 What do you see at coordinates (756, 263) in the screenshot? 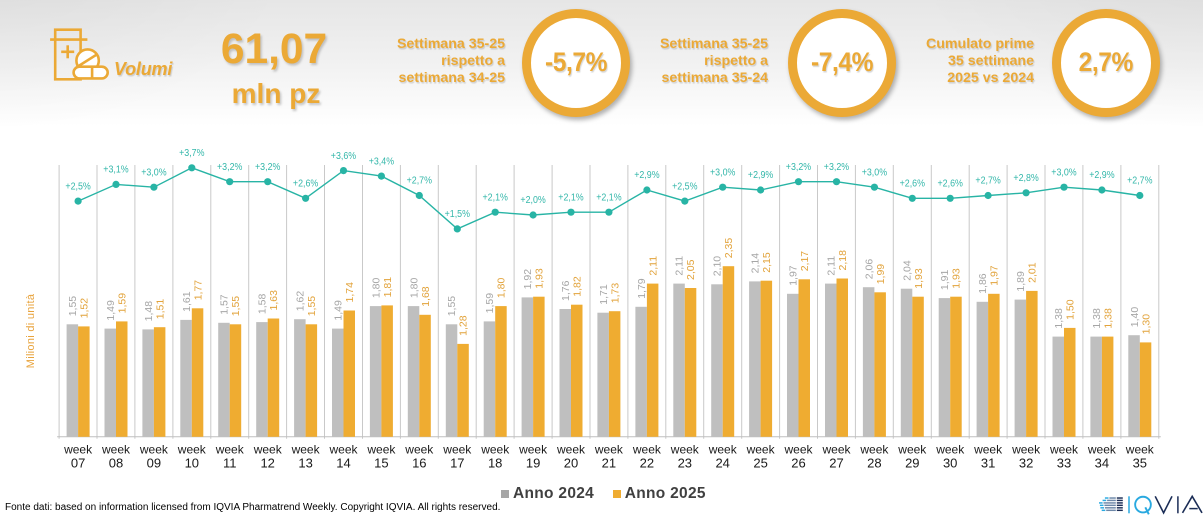
I see `svg-text: 2,14` at bounding box center [756, 263].